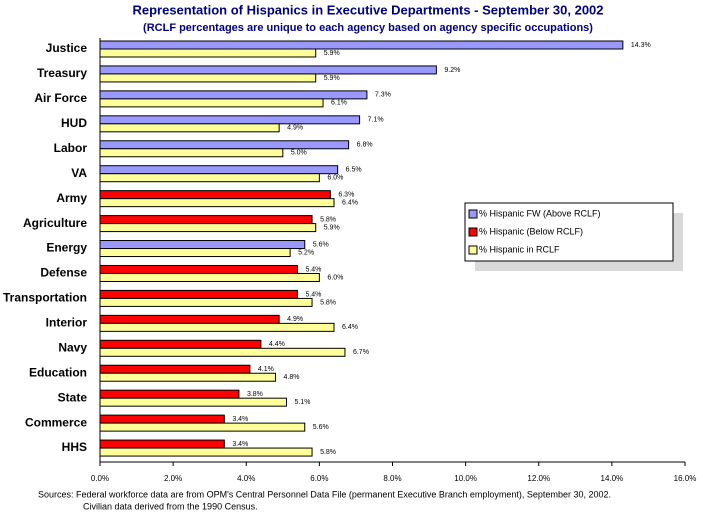 Image resolution: width=703 pixels, height=518 pixels. I want to click on legend-label: % Hispanic FW (Above RCLF), so click(540, 213).